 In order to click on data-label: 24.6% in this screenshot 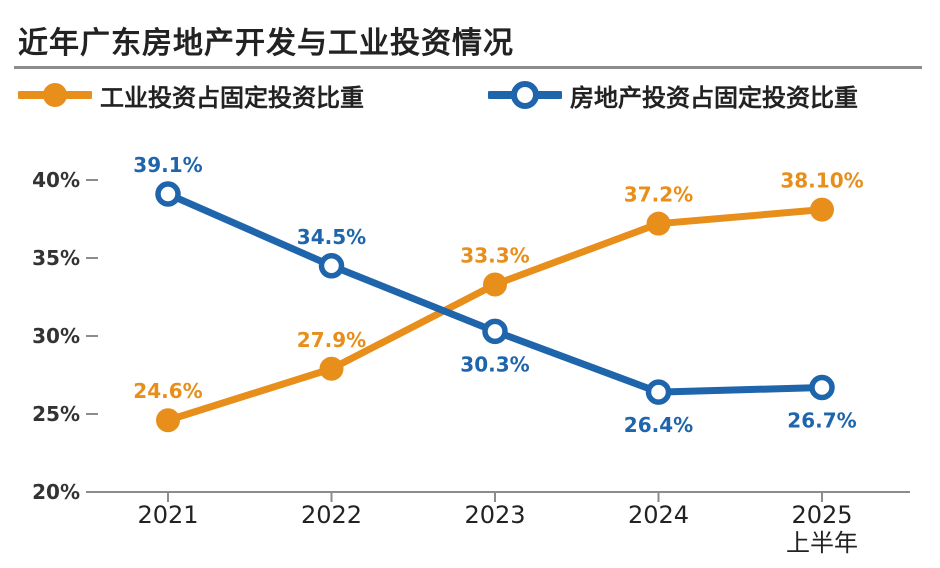, I will do `click(167, 391)`.